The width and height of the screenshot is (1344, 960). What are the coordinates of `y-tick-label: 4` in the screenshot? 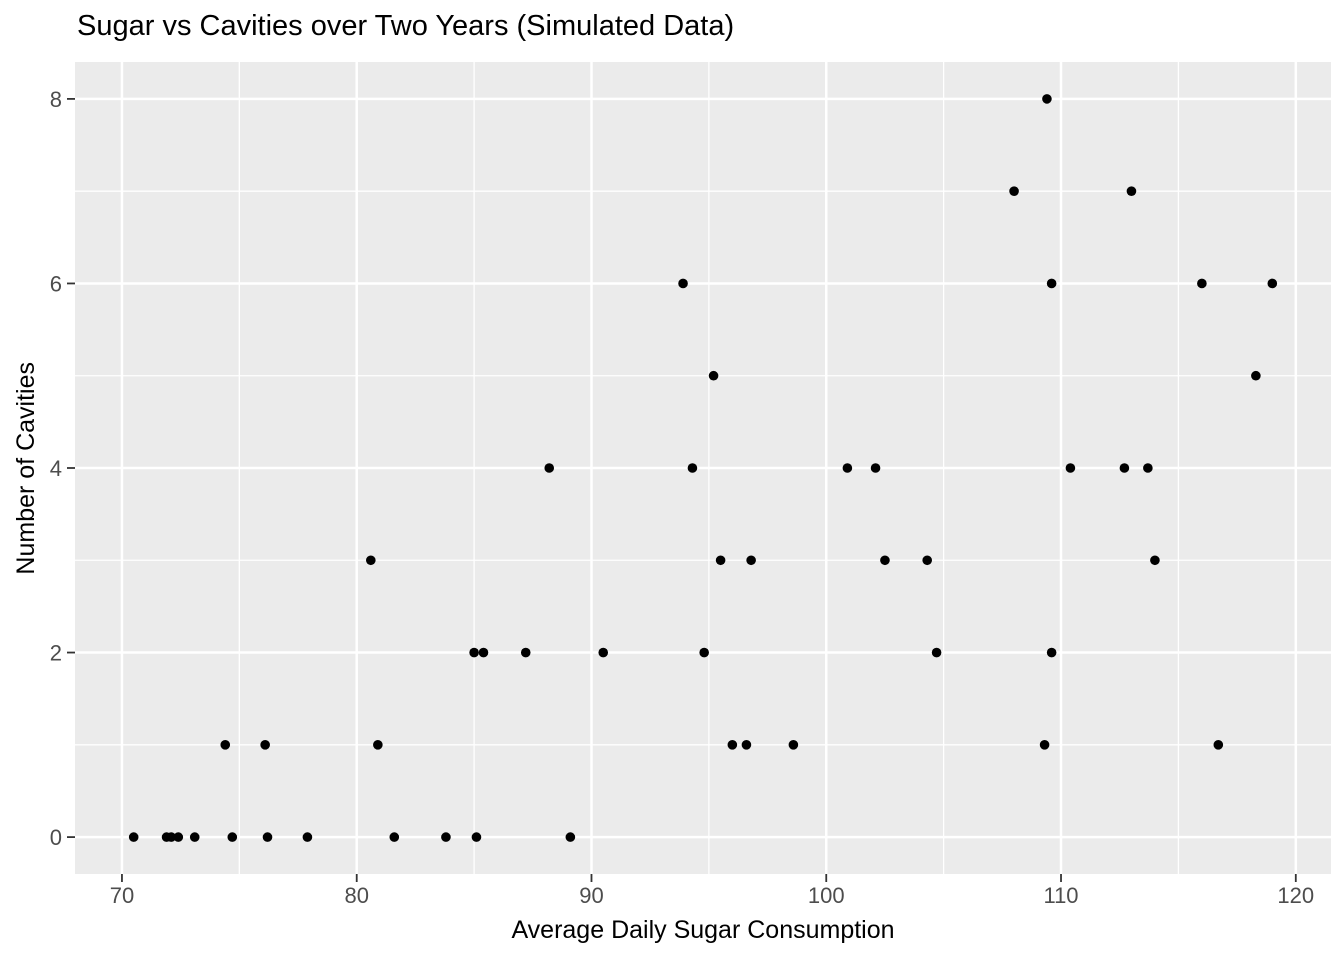 It's located at (56, 468).